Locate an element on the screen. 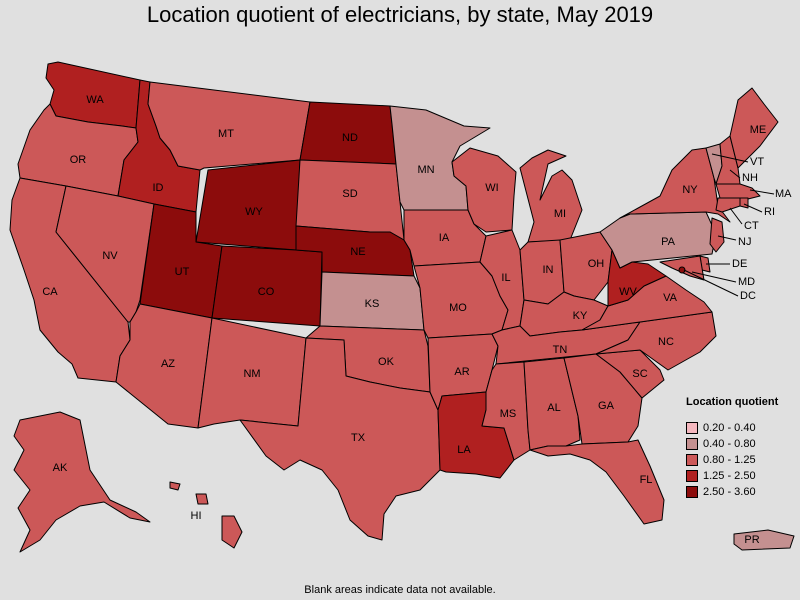 The width and height of the screenshot is (800, 600). legend-title: Location quotient is located at coordinates (732, 402).